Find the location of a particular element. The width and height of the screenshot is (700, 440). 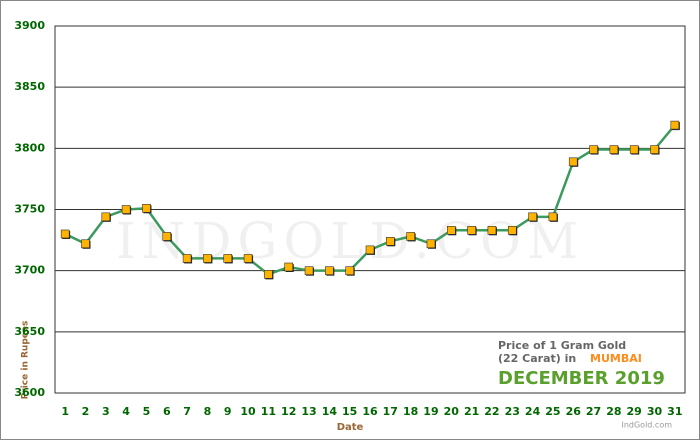

x-tick-label: 7 is located at coordinates (187, 411).